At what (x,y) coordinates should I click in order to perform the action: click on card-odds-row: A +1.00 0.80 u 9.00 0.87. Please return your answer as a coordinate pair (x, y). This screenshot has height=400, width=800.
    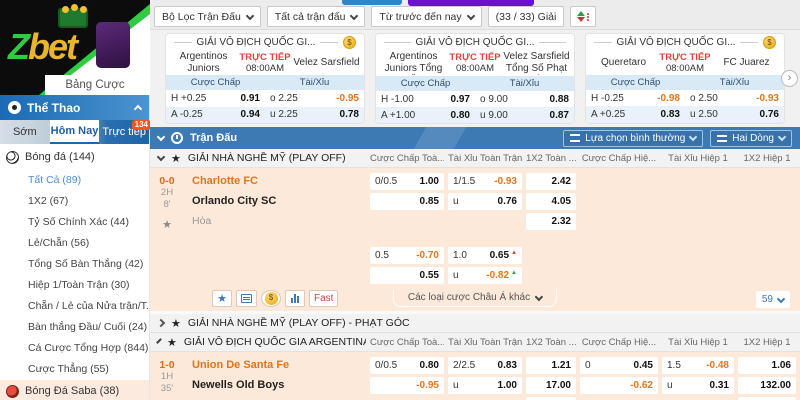
    Looking at the image, I should click on (475, 115).